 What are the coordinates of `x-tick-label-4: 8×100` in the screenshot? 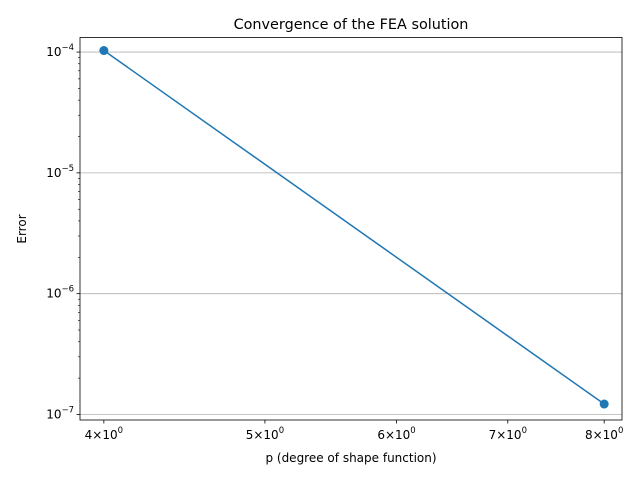 It's located at (604, 434).